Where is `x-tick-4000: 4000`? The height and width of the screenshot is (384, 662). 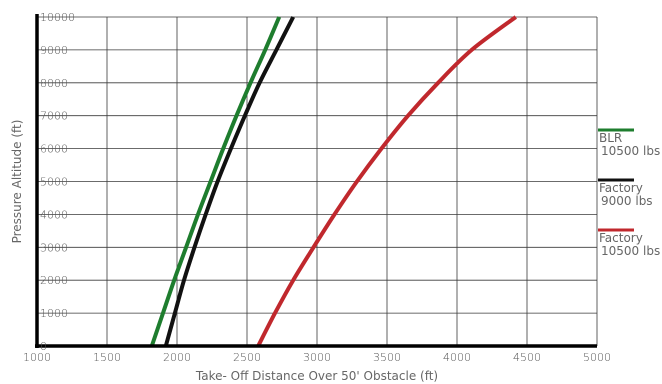
x-tick-4000: 4000 is located at coordinates (457, 357).